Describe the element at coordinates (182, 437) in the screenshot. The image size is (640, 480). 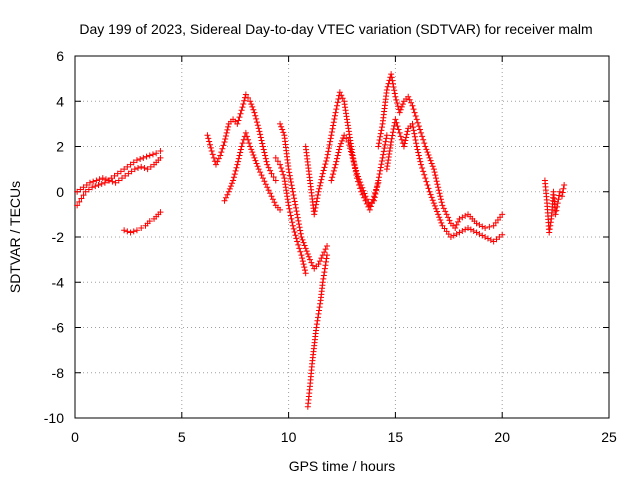
I see `x-tick-label: 5` at that location.